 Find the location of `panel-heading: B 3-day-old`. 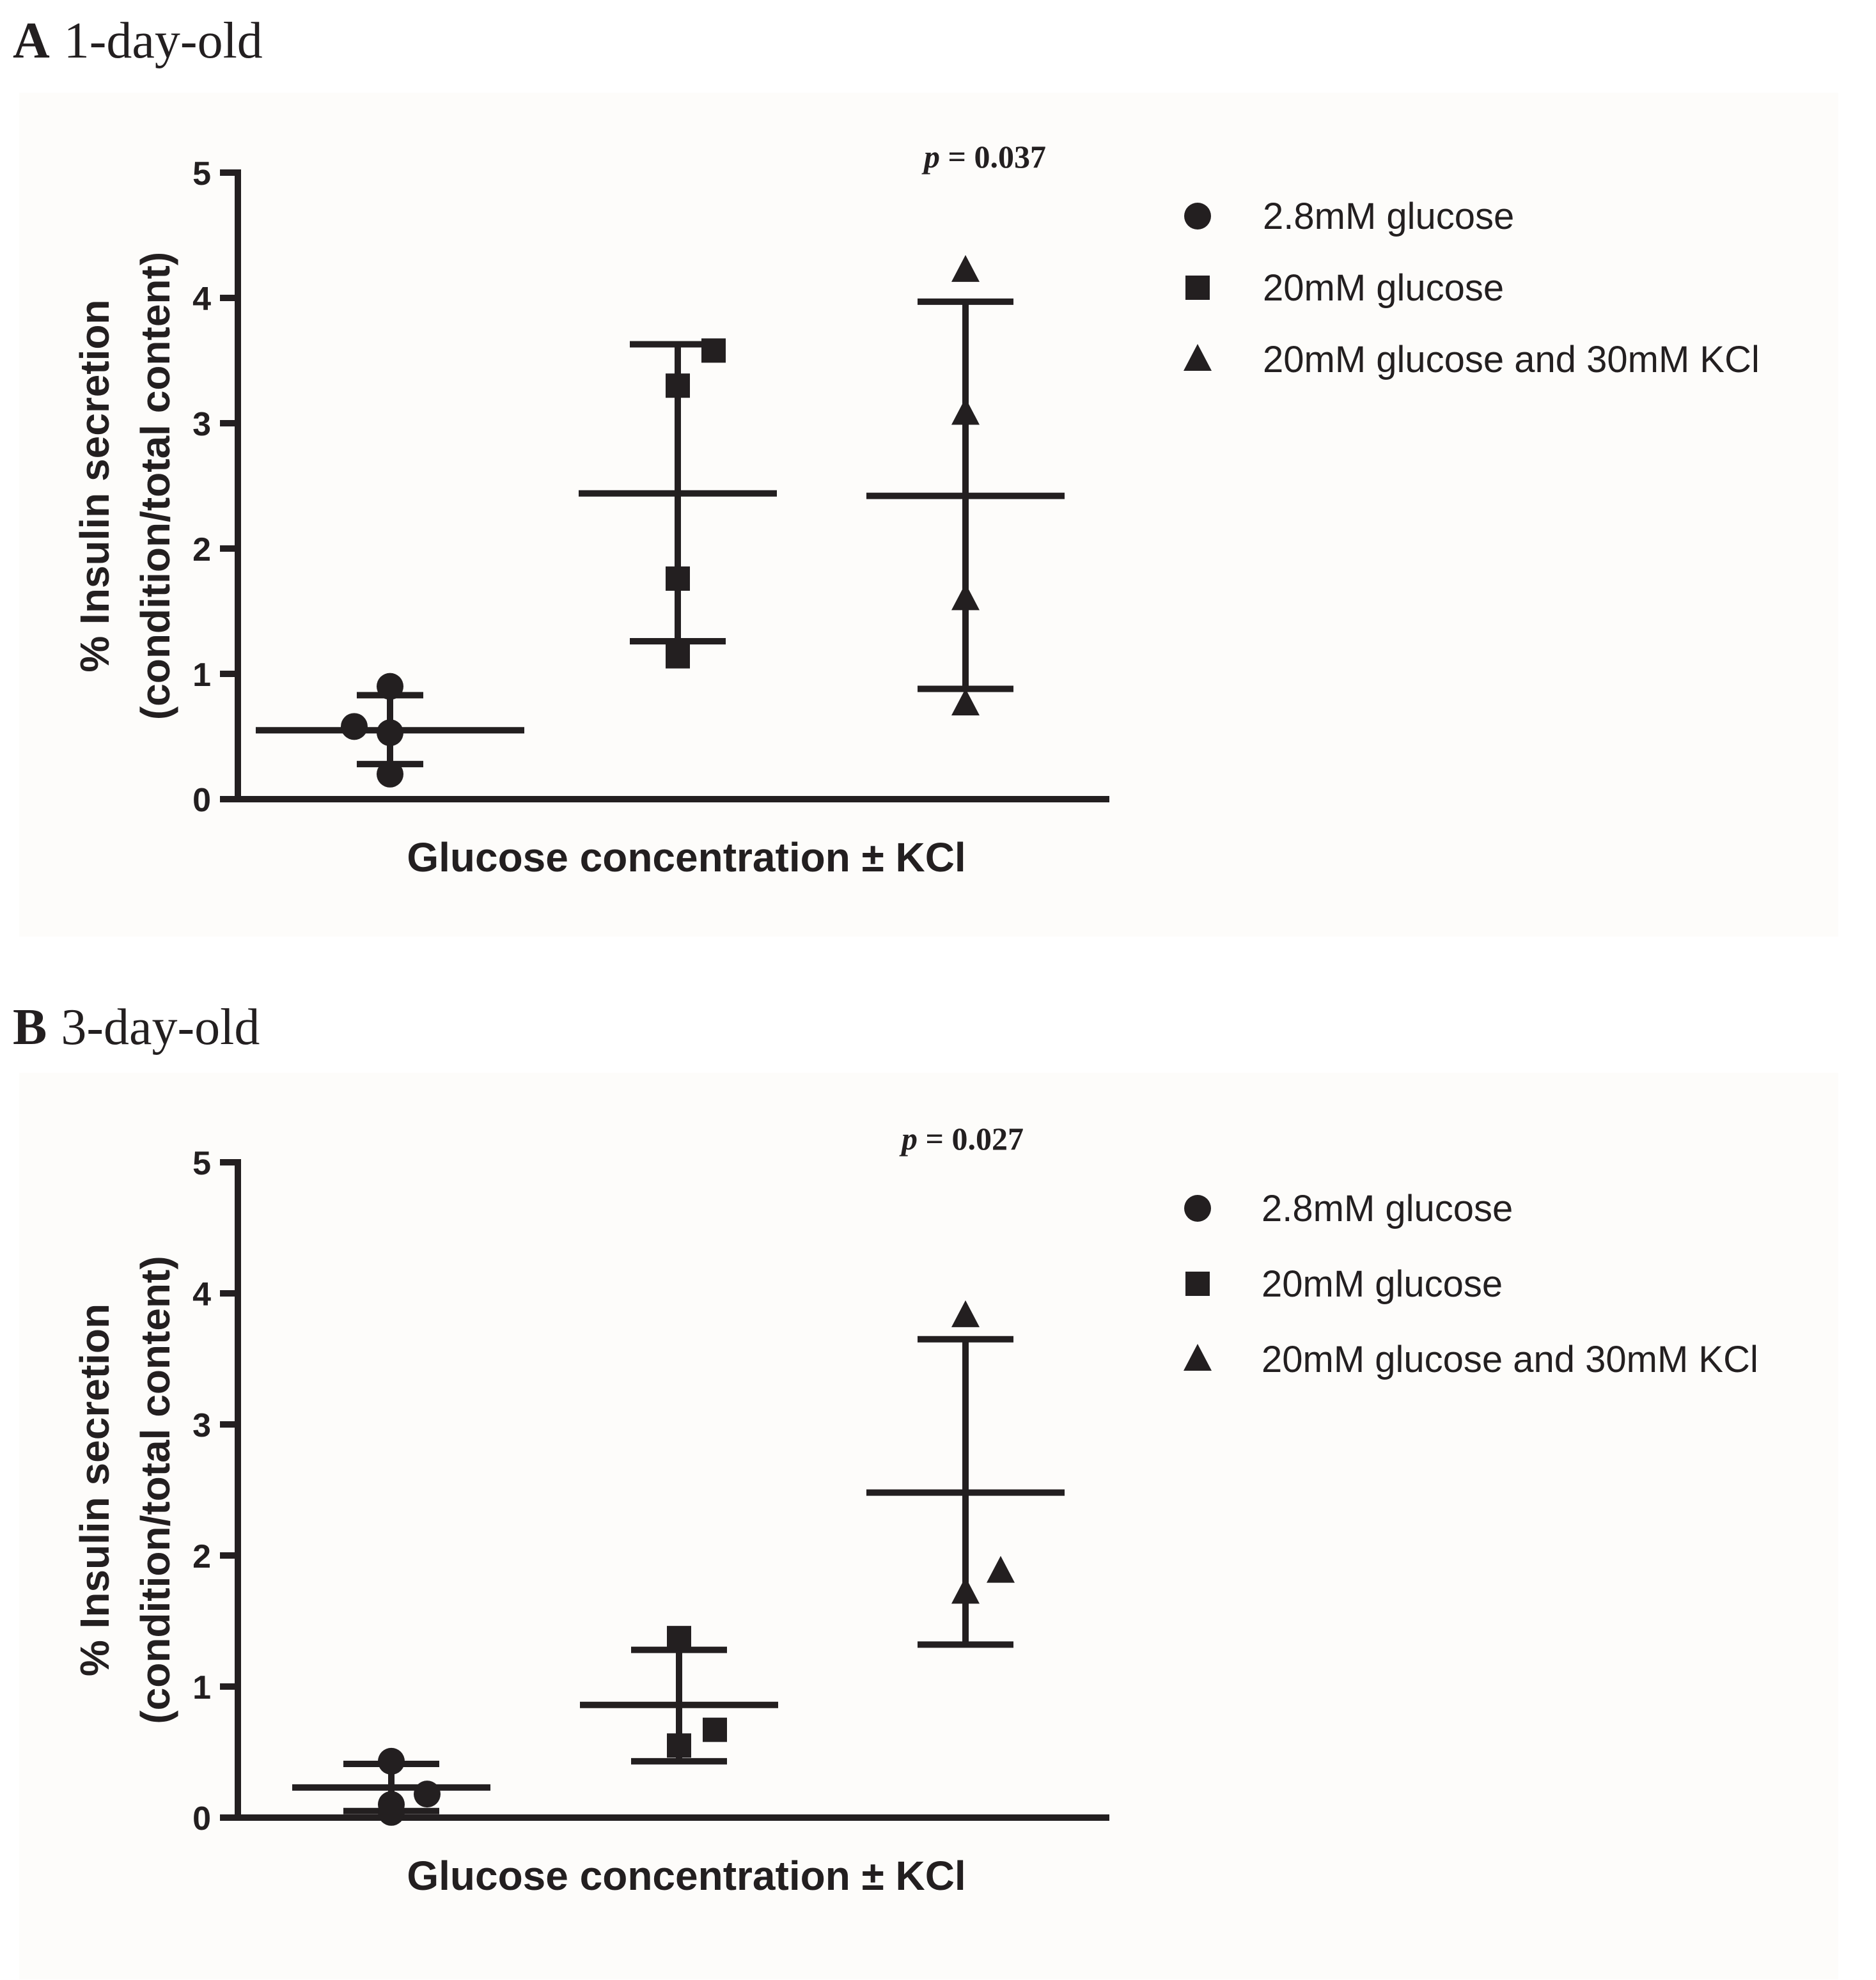

panel-heading: B 3-day-old is located at coordinates (137, 1027).